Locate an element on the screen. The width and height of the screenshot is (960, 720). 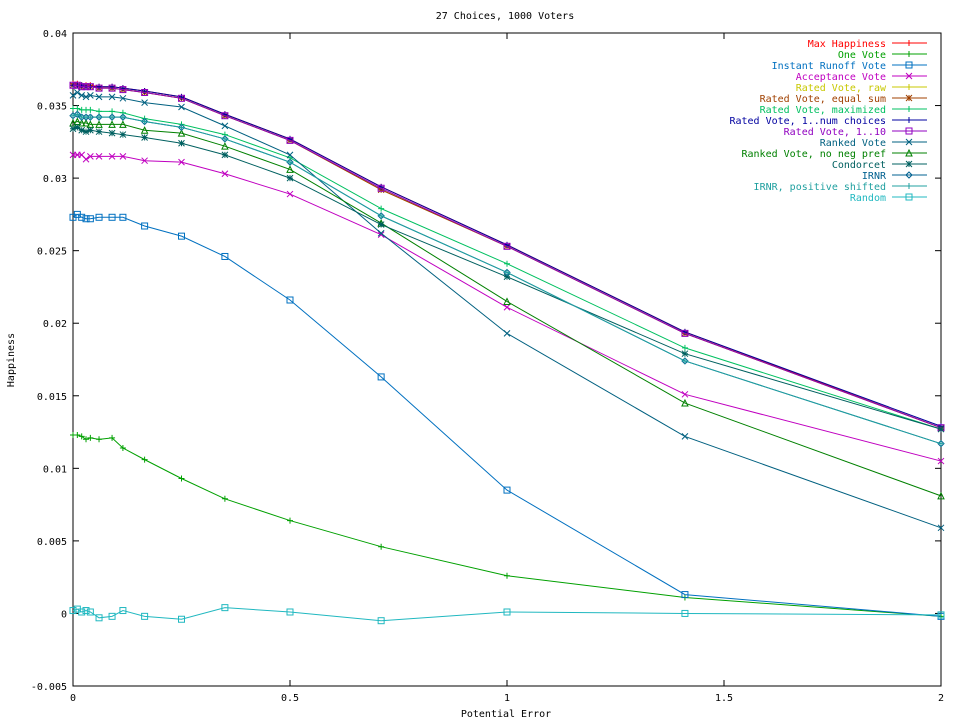
legend-item: Ranked Vote, no neg pref is located at coordinates (834, 154).